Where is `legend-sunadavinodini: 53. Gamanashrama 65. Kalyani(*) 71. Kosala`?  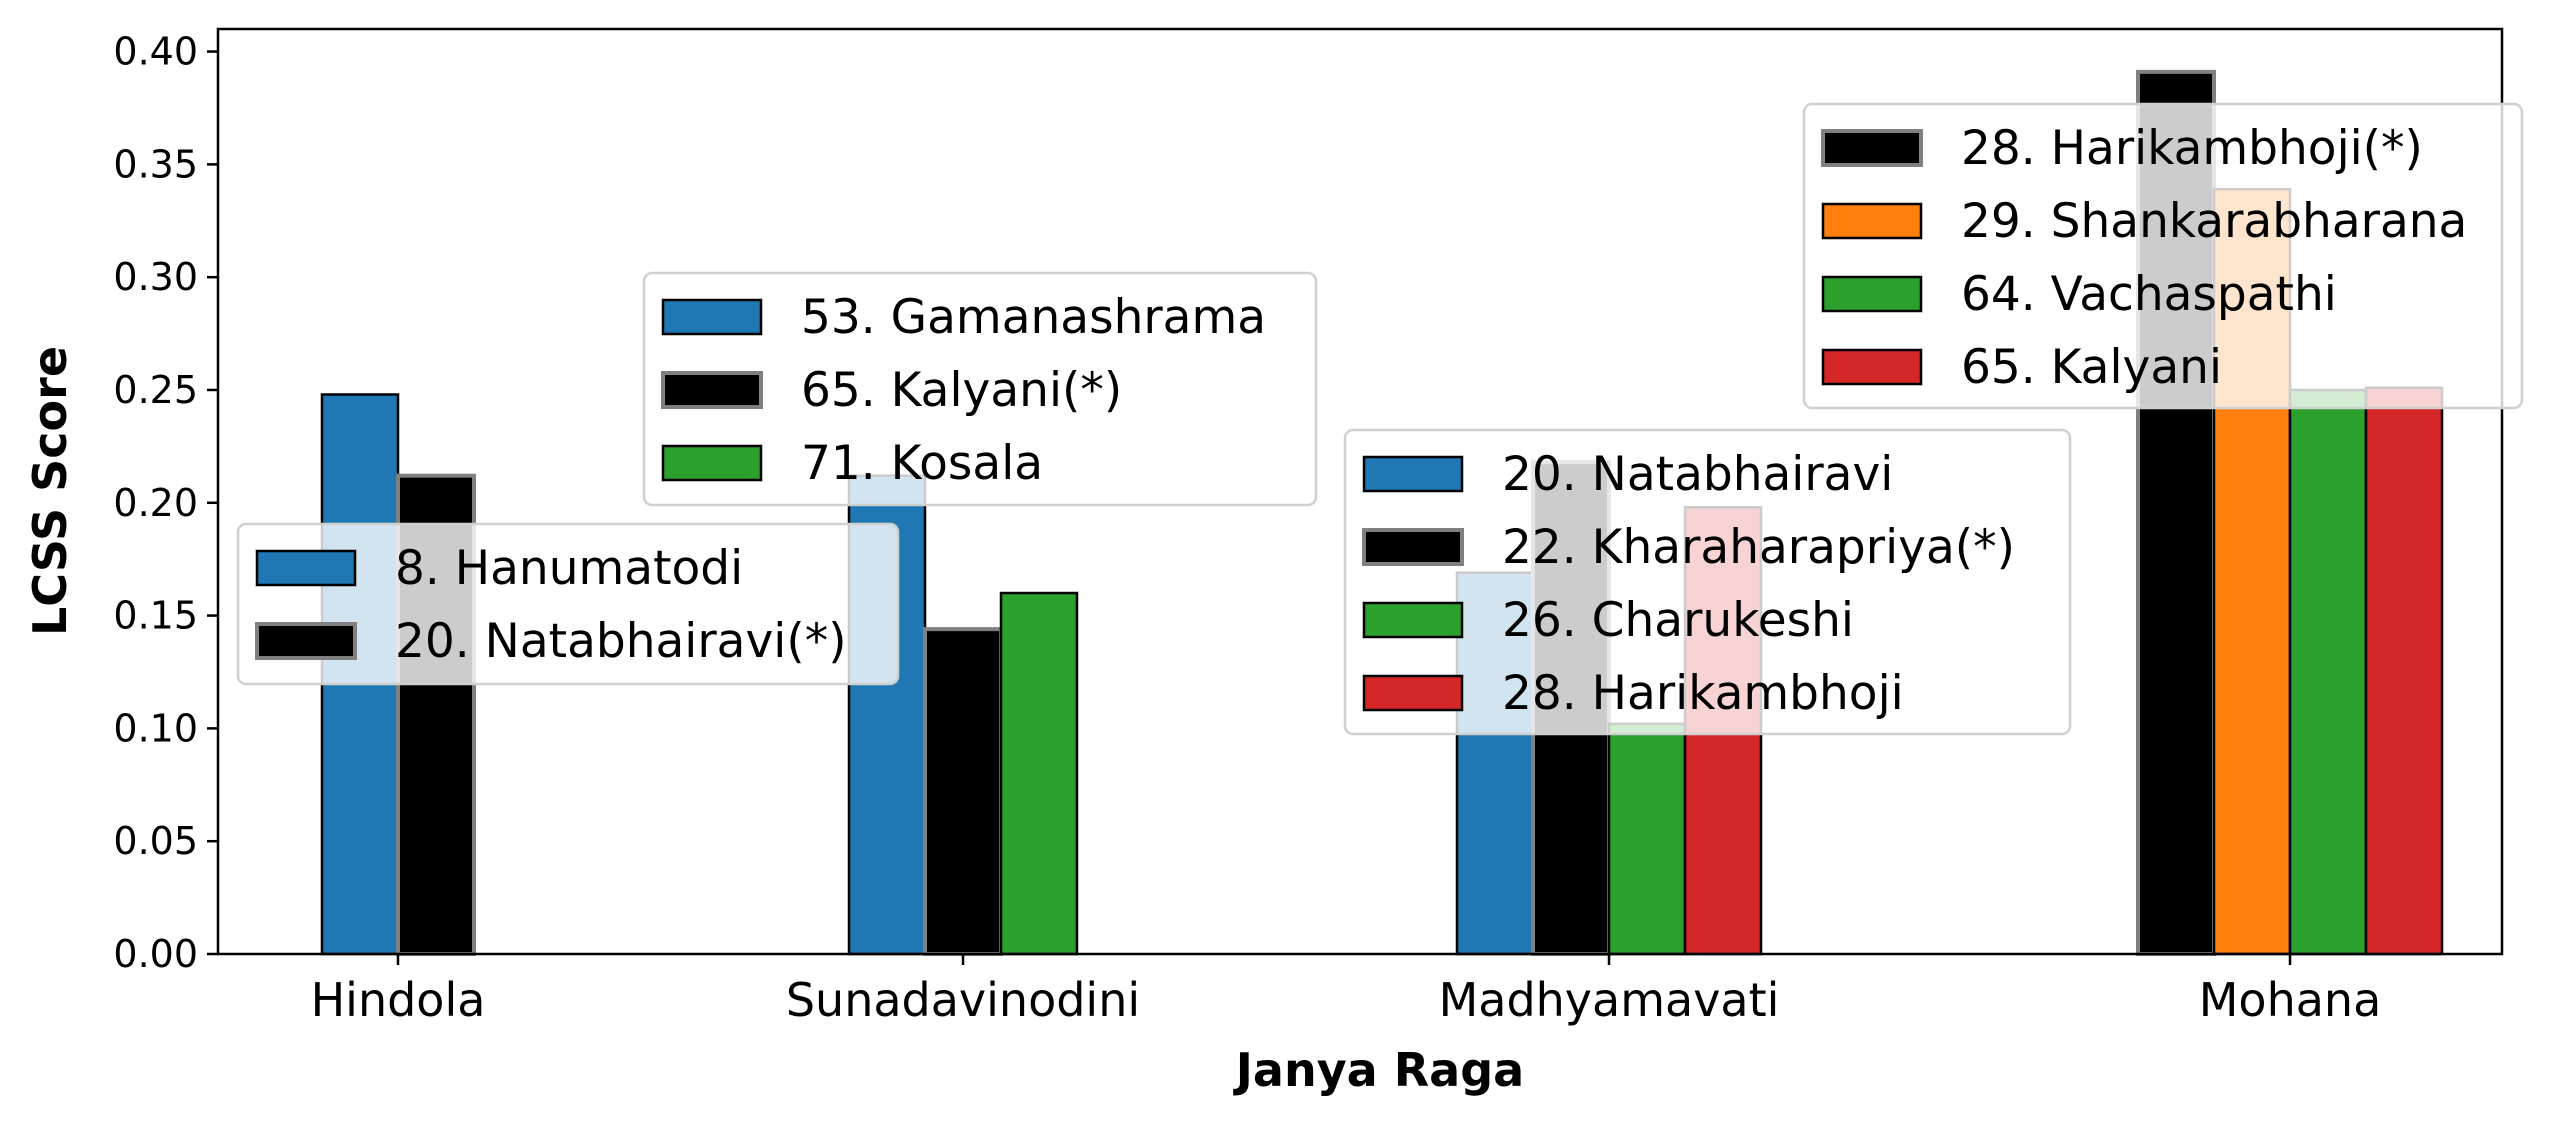 legend-sunadavinodini: 53. Gamanashrama 65. Kalyani(*) 71. Kosala is located at coordinates (980, 389).